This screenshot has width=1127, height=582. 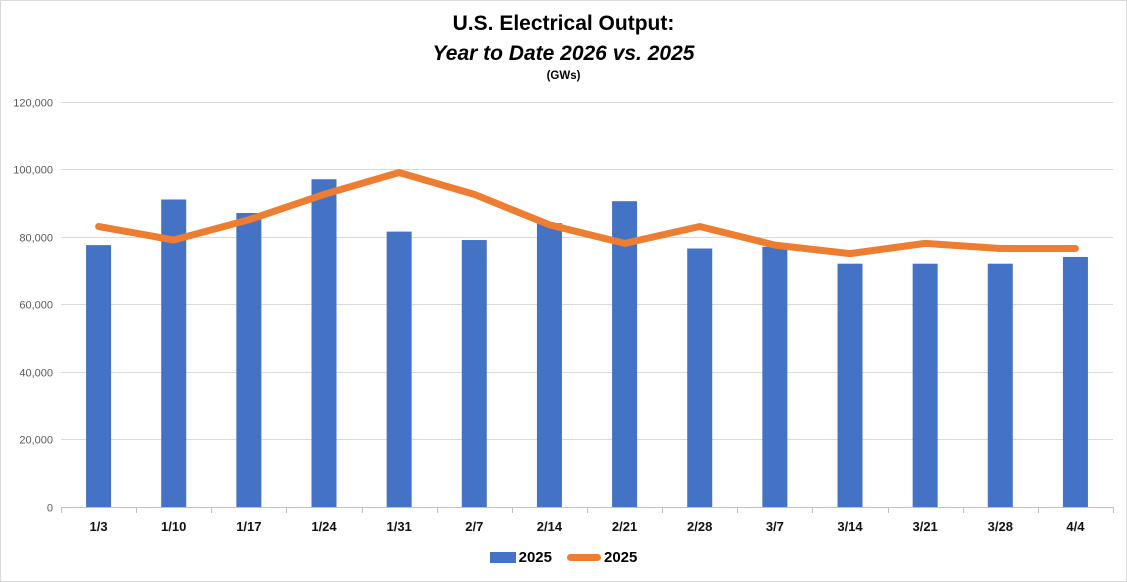 What do you see at coordinates (173, 526) in the screenshot?
I see `x-axis-label: 1/10` at bounding box center [173, 526].